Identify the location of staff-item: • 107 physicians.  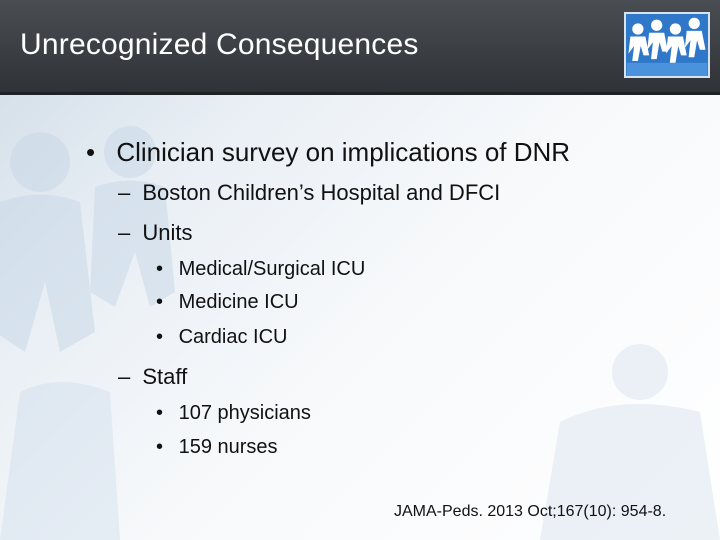
(233, 413).